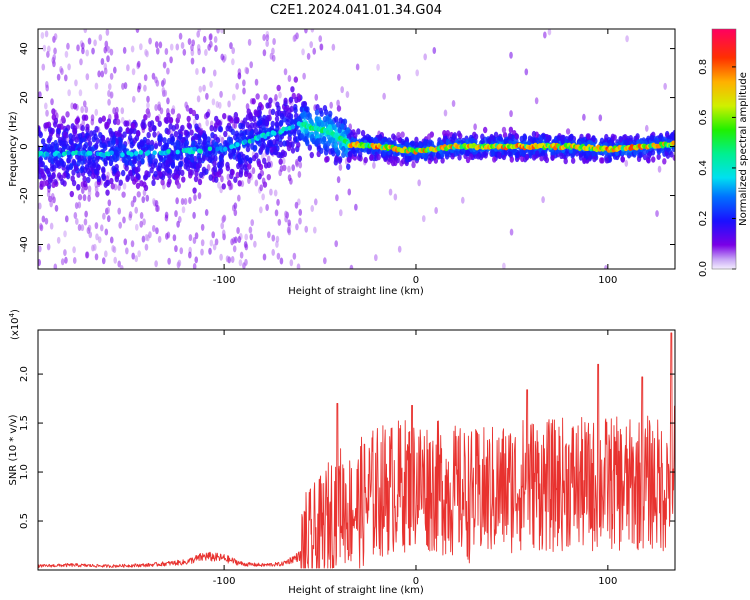  I want to click on colorbar-tick-label: 0.2, so click(703, 219).